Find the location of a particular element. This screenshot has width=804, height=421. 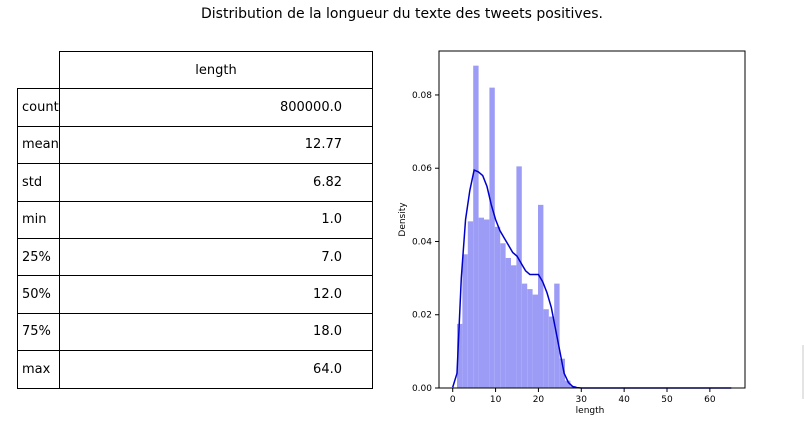

y-axis-label: Density is located at coordinates (403, 219).